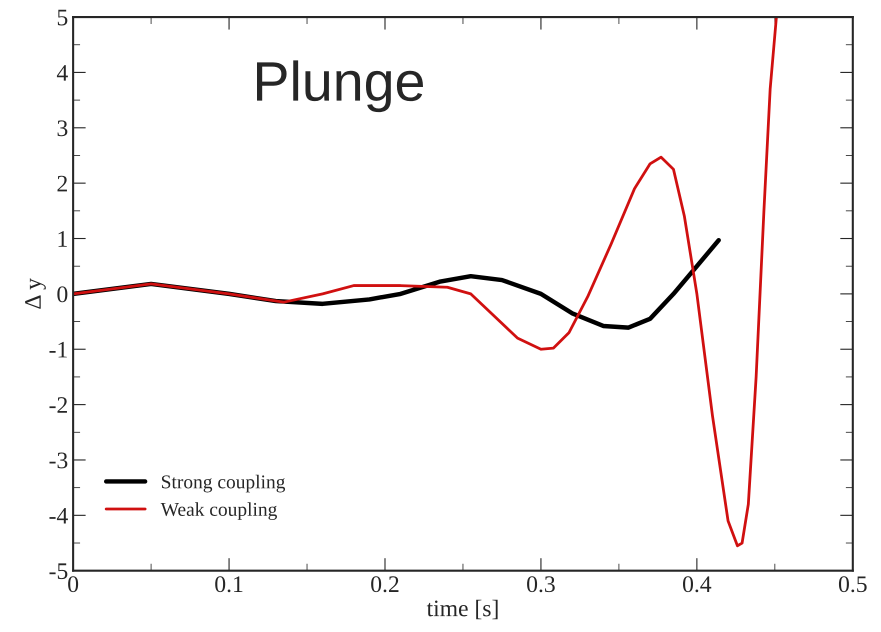  Describe the element at coordinates (63, 128) in the screenshot. I see `y-tick-label: 3` at that location.